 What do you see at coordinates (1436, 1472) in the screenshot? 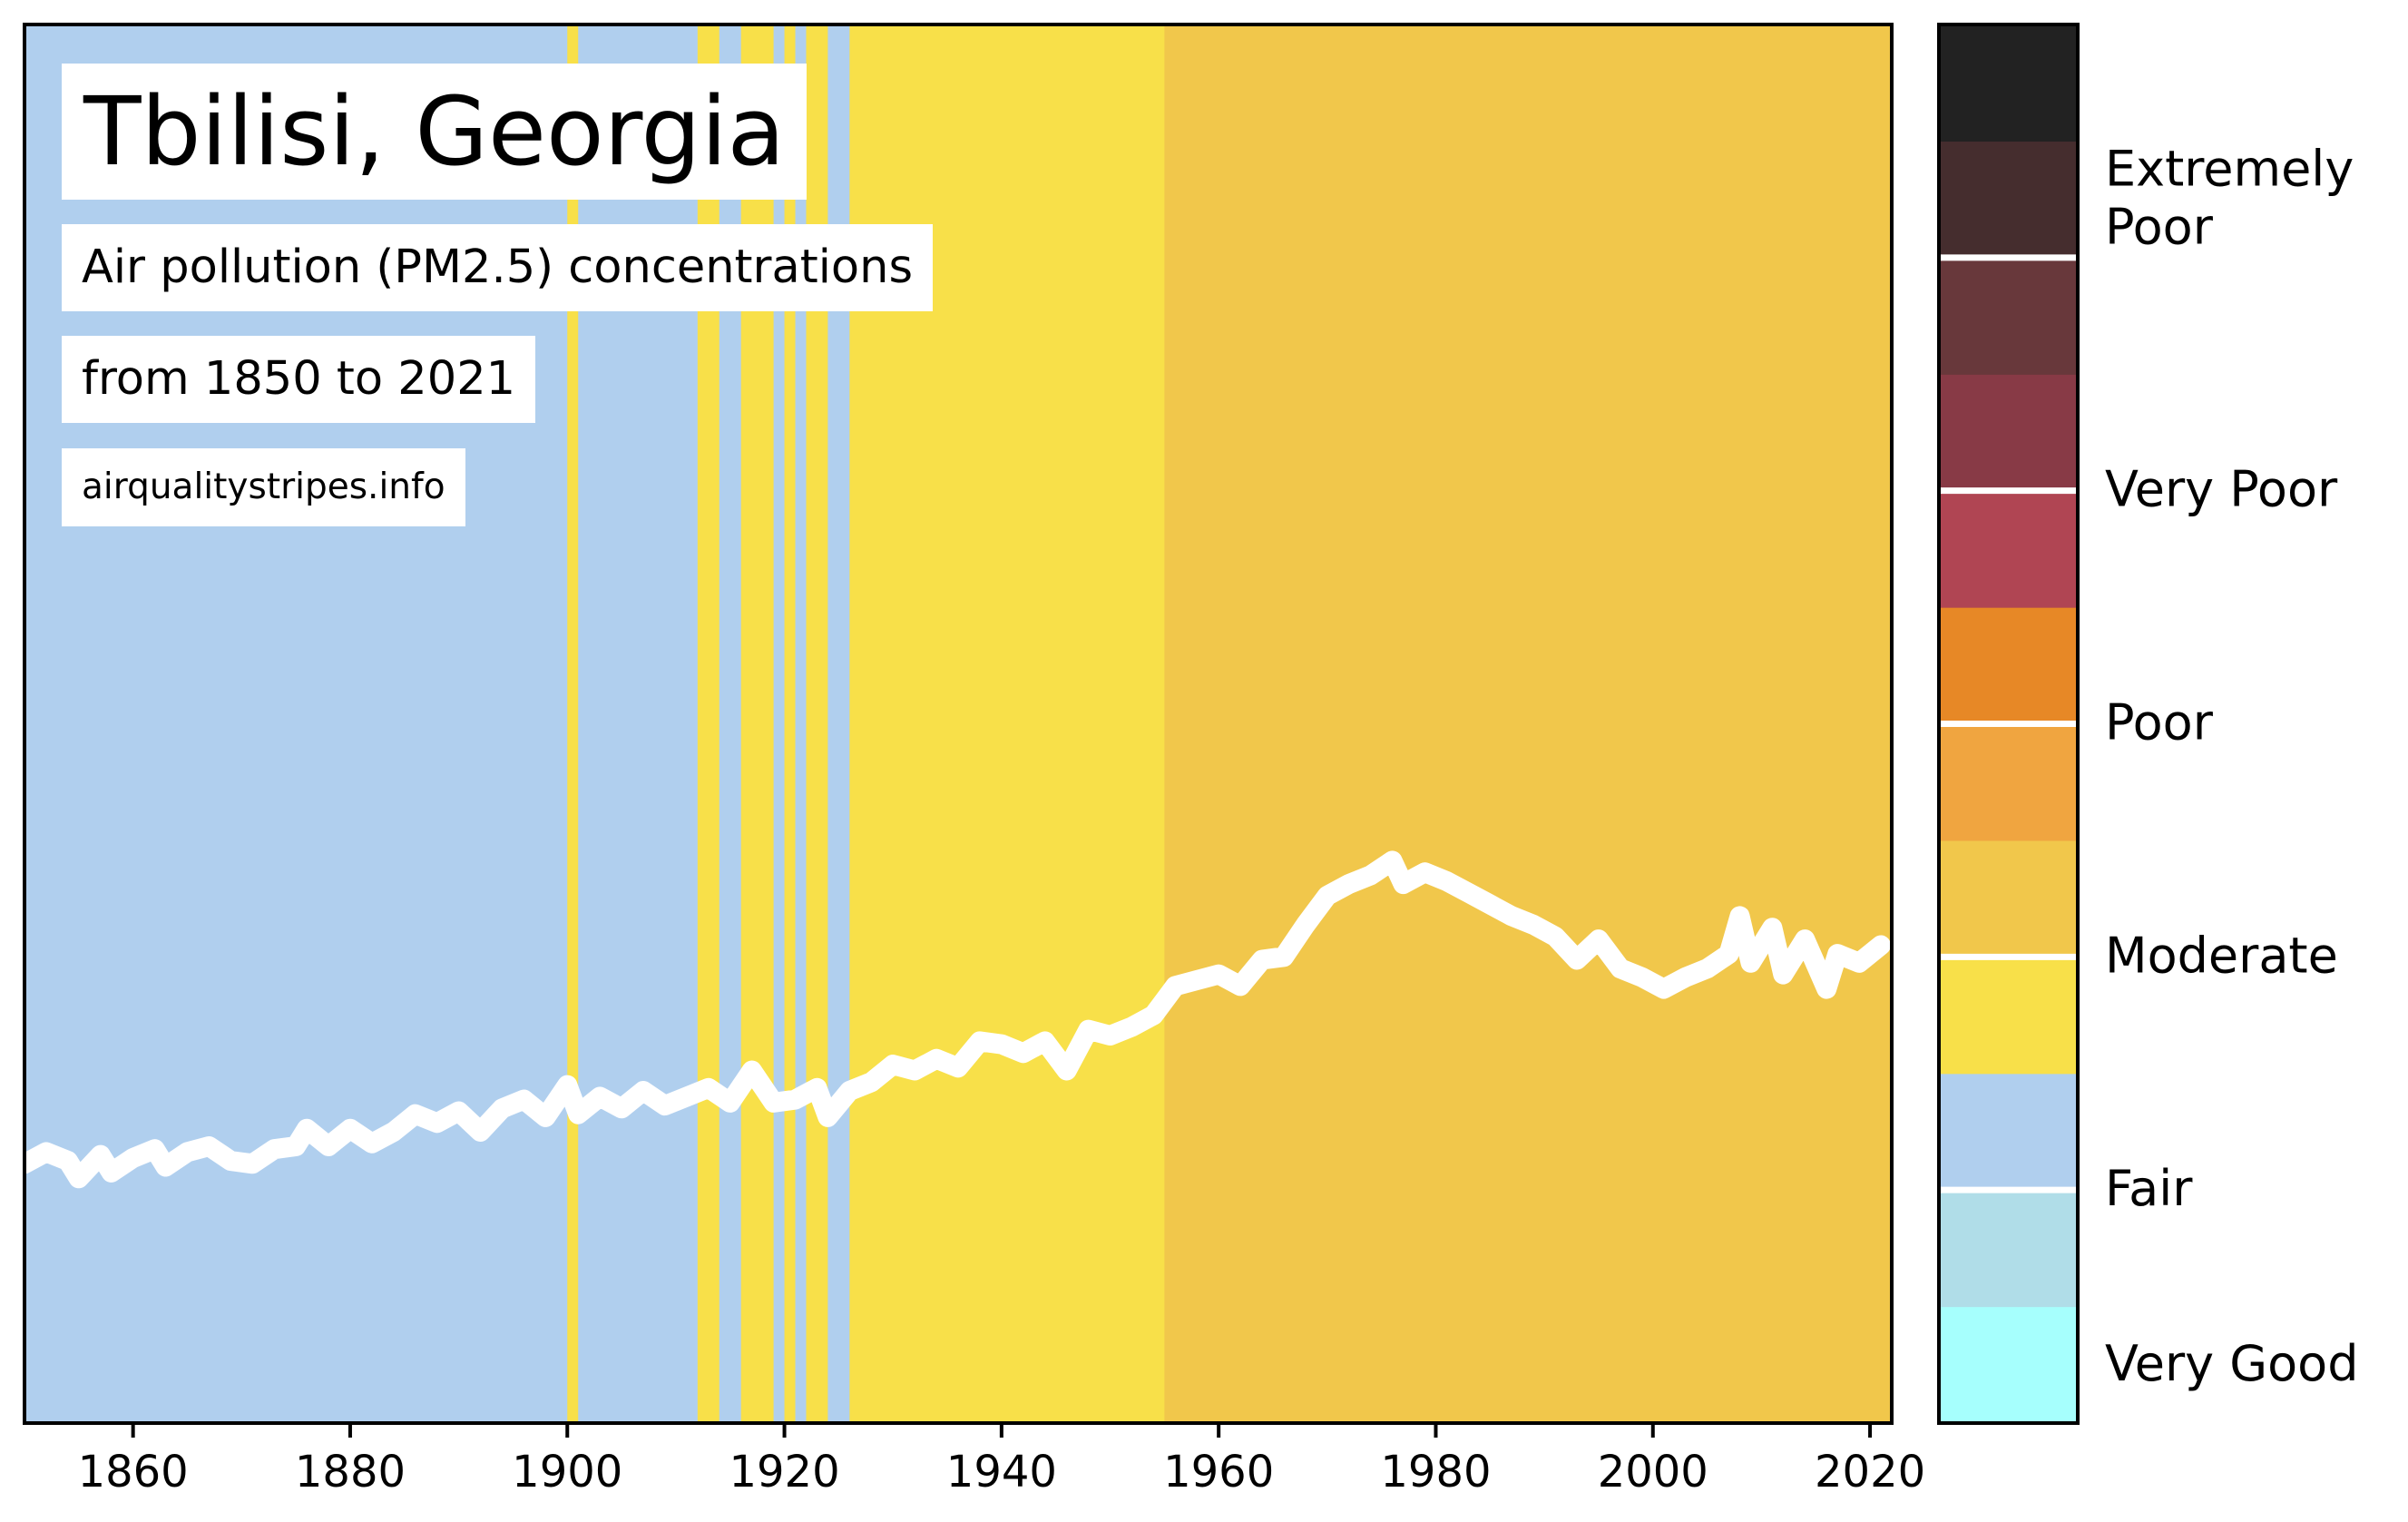
I see `x-tick-label-1980: 1980` at bounding box center [1436, 1472].